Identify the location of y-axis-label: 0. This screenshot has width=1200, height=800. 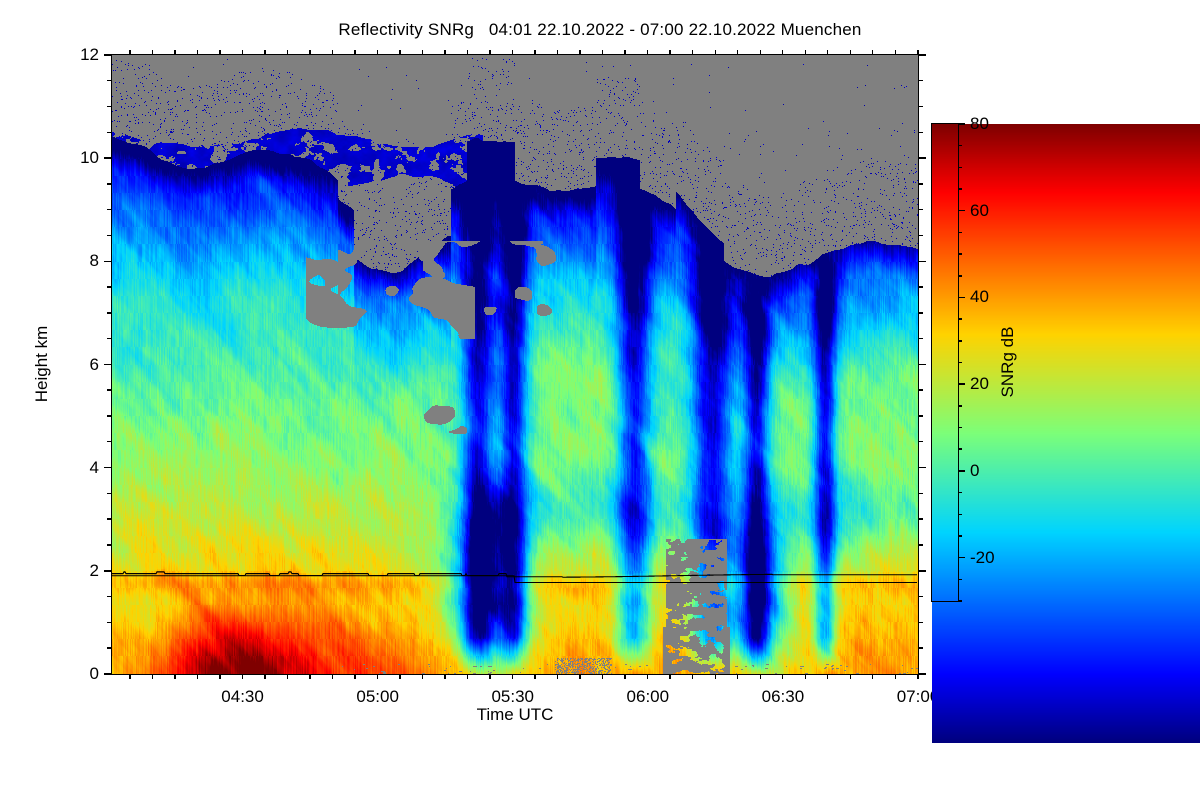
(94, 673).